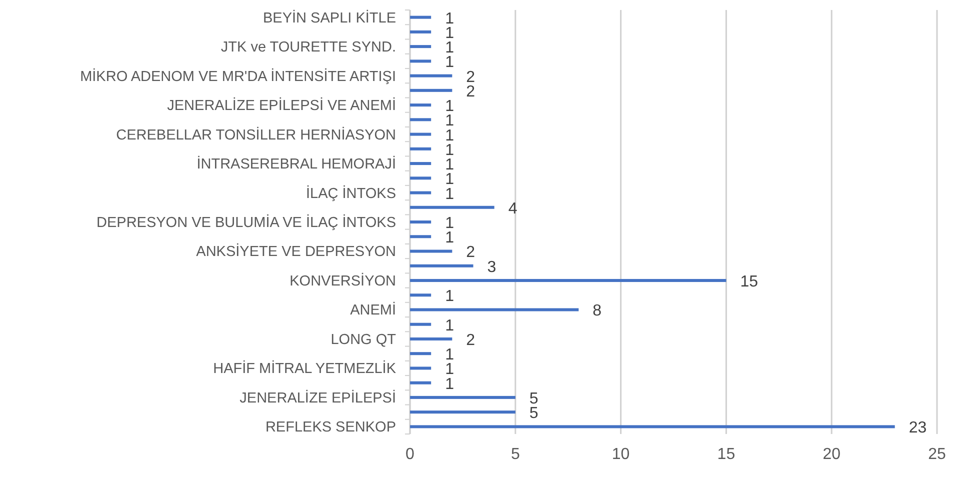 The height and width of the screenshot is (477, 957). I want to click on y-tick-label: İNTRASEREBRAL HEMORAJİ, so click(296, 164).